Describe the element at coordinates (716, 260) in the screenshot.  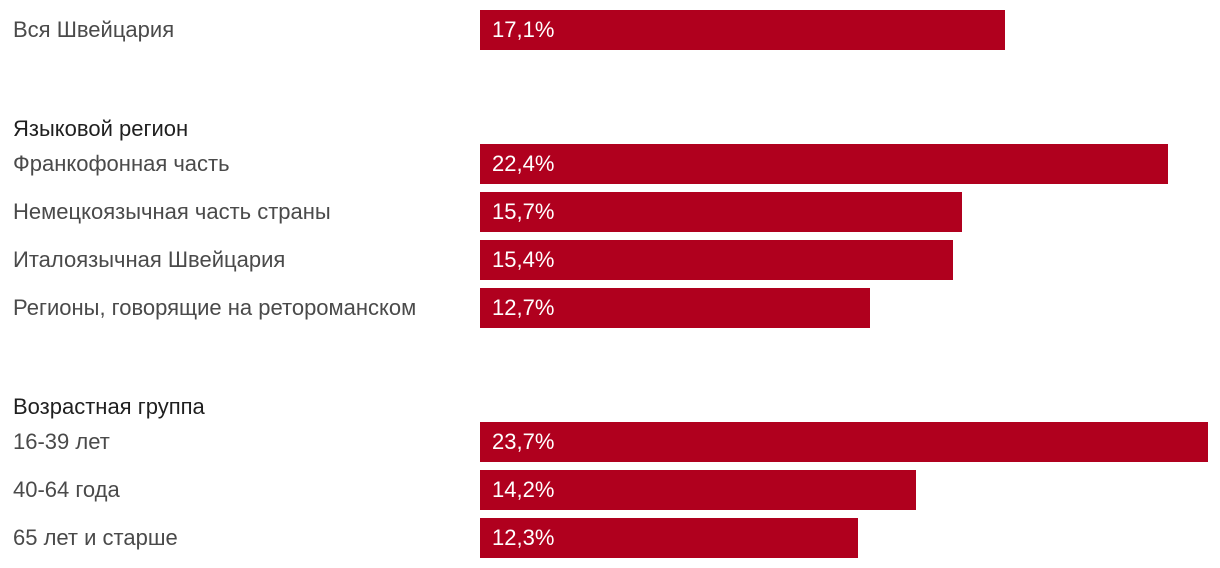
I see `bar: 15,4%` at that location.